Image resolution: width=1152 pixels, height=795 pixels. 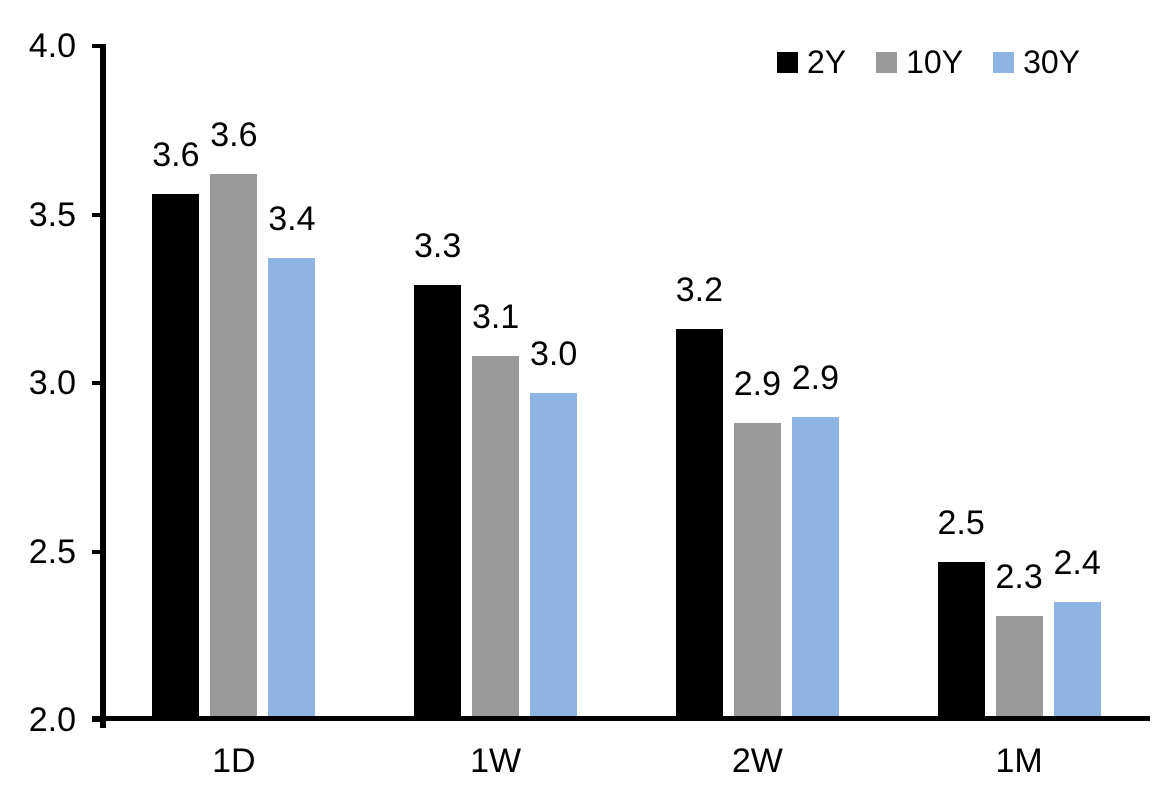 What do you see at coordinates (1077, 563) in the screenshot?
I see `bar-value-label: 2.4` at bounding box center [1077, 563].